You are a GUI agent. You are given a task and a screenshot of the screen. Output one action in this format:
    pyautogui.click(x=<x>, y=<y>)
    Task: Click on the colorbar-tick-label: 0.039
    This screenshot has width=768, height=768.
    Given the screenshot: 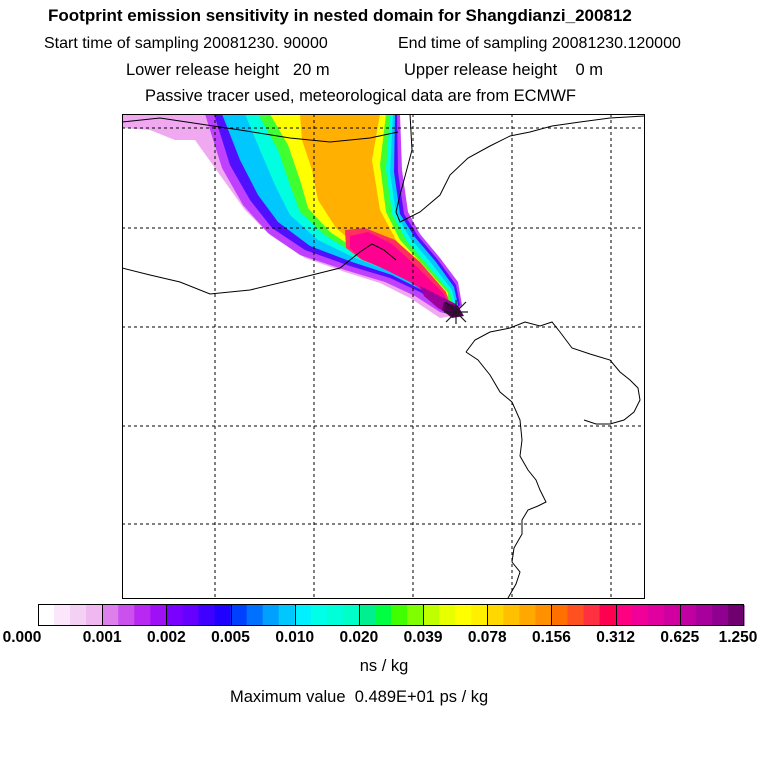 What is the action you would take?
    pyautogui.click(x=423, y=637)
    